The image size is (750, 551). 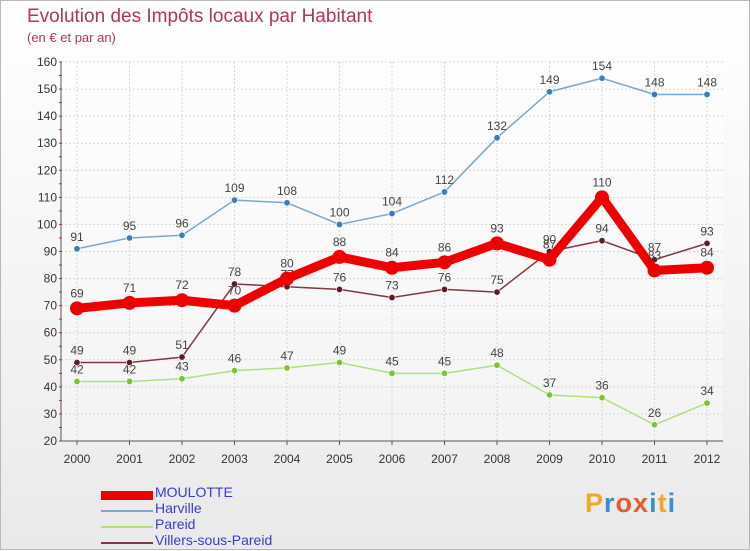 I want to click on data-label-pareid-2003: 46, so click(x=235, y=359).